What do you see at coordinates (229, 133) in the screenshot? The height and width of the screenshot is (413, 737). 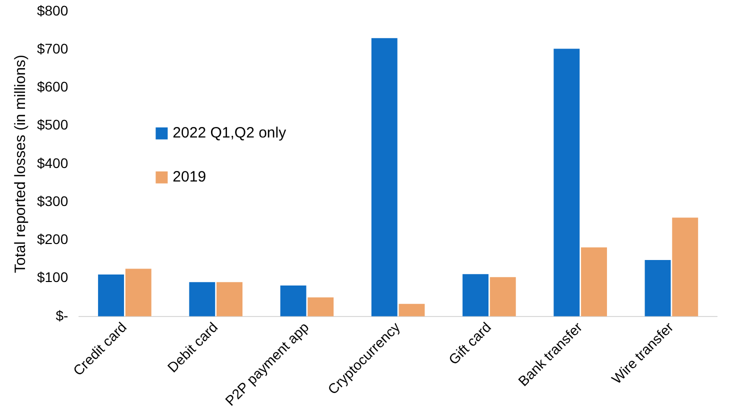 I see `legend-label: 2022 Q1,Q2 only` at bounding box center [229, 133].